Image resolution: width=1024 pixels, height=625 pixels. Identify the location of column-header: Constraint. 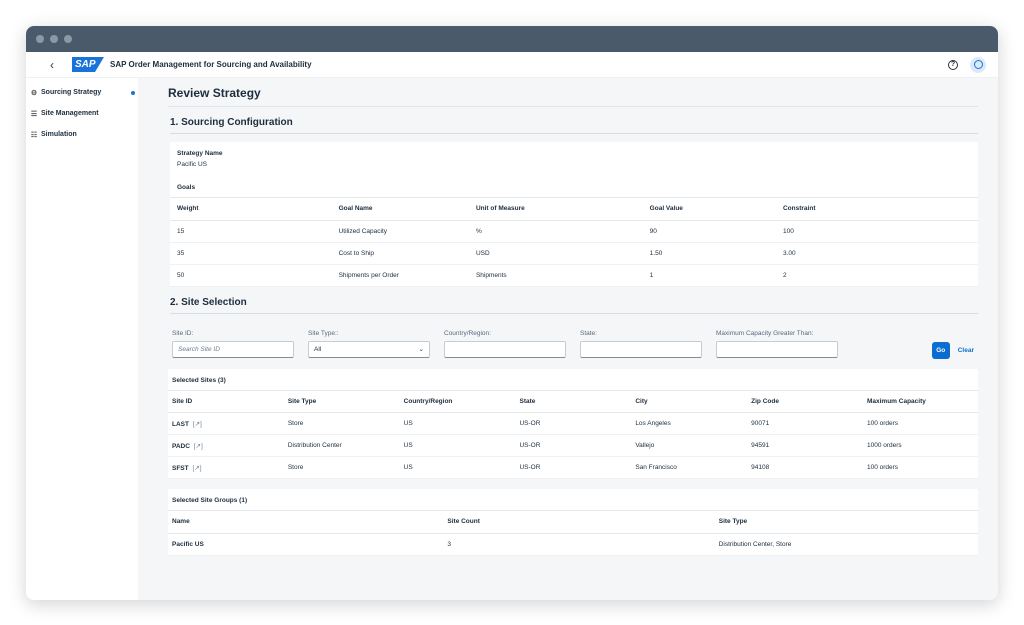
(876, 209).